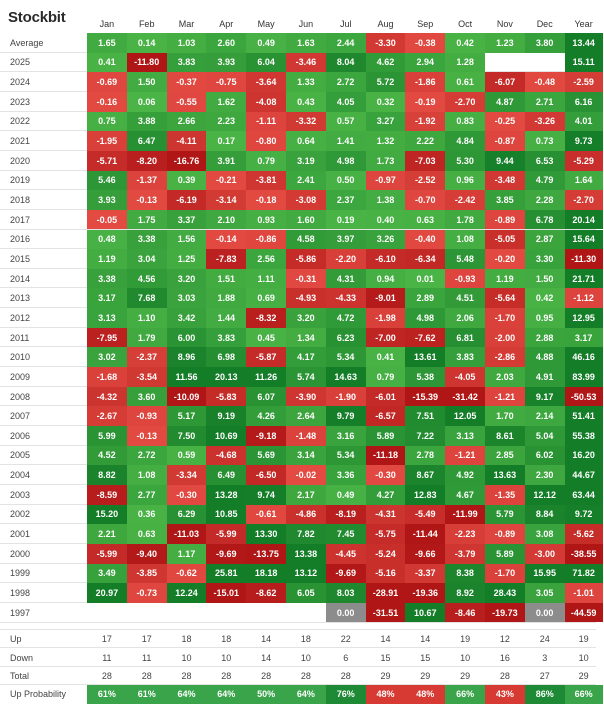  Describe the element at coordinates (106, 639) in the screenshot. I see `stats-cell: 17` at that location.